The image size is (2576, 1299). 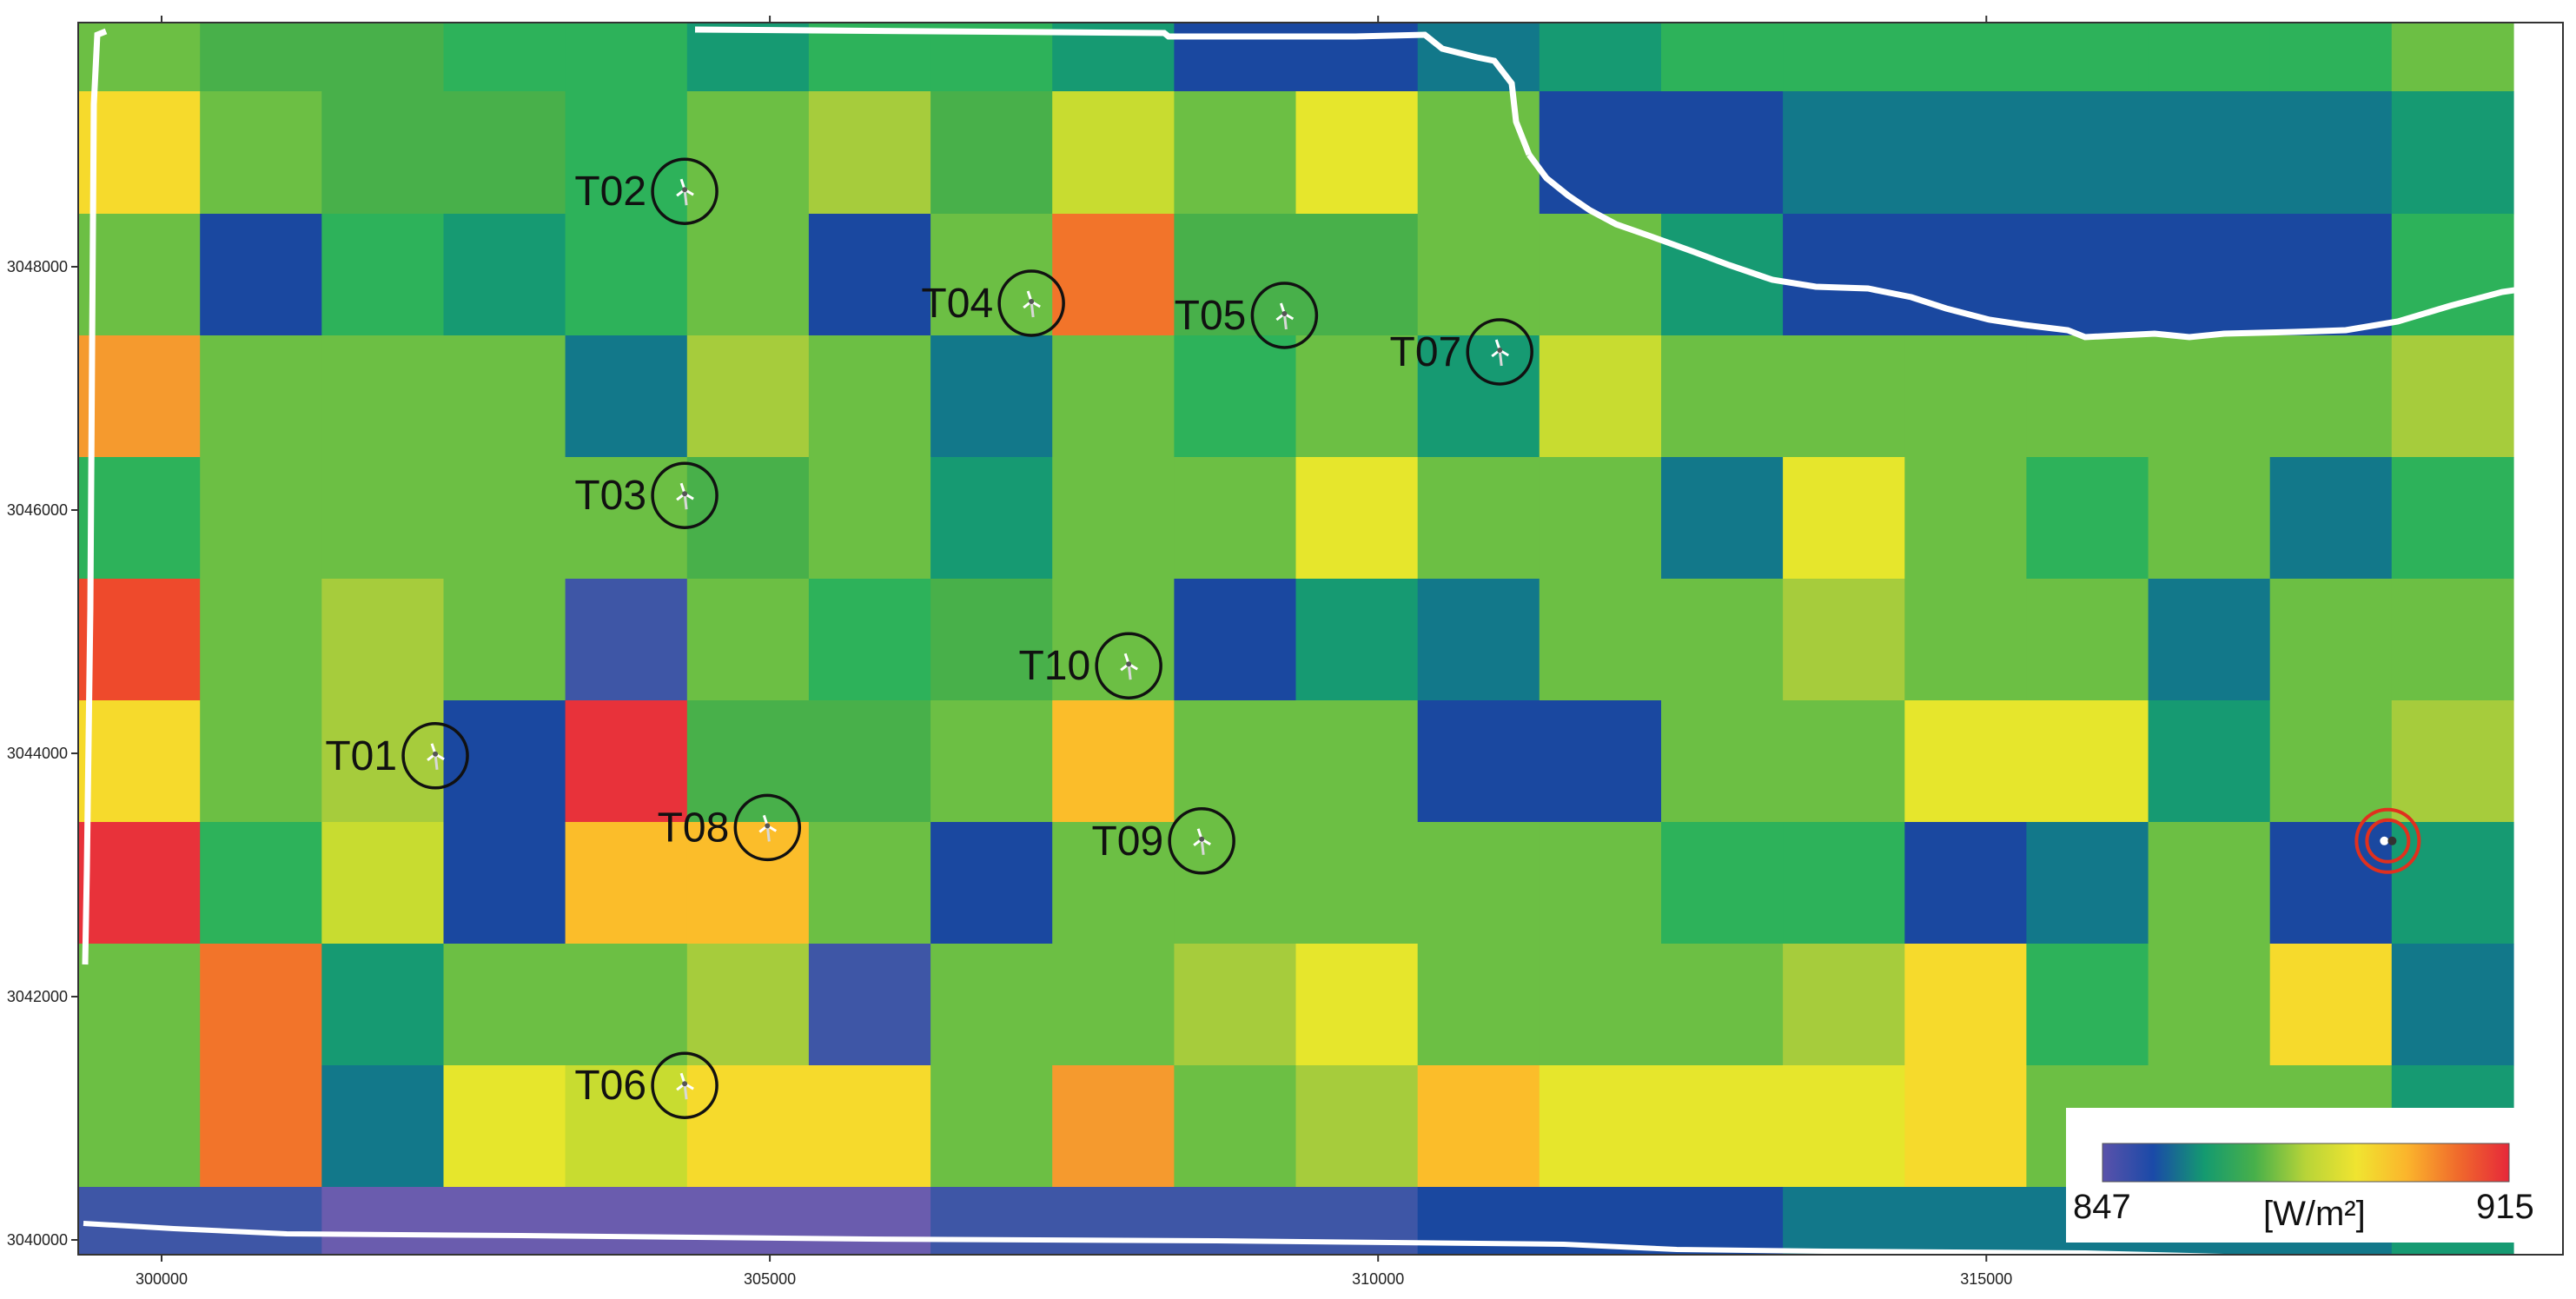 What do you see at coordinates (37, 1240) in the screenshot?
I see `y-tick-label: 3040000` at bounding box center [37, 1240].